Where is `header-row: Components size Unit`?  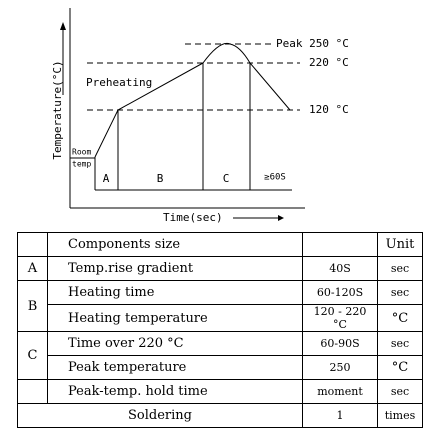
header-row: Components size Unit is located at coordinates (220, 244).